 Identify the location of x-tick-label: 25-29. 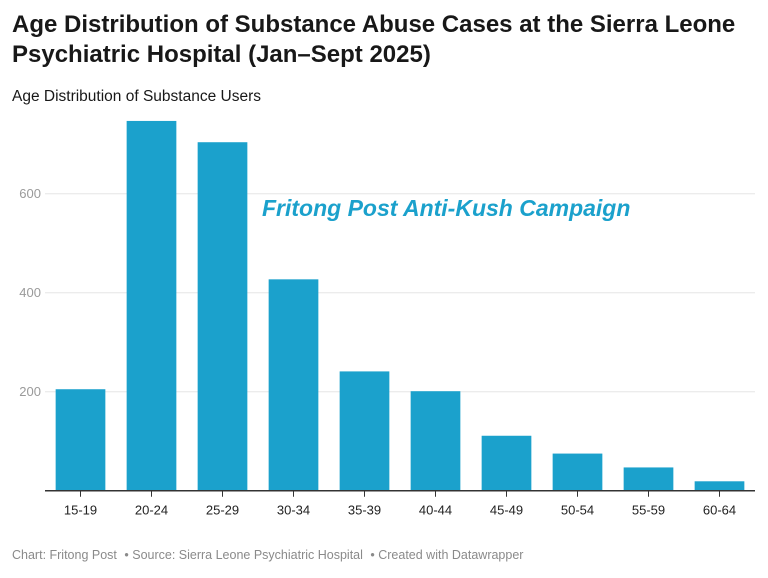
(222, 510).